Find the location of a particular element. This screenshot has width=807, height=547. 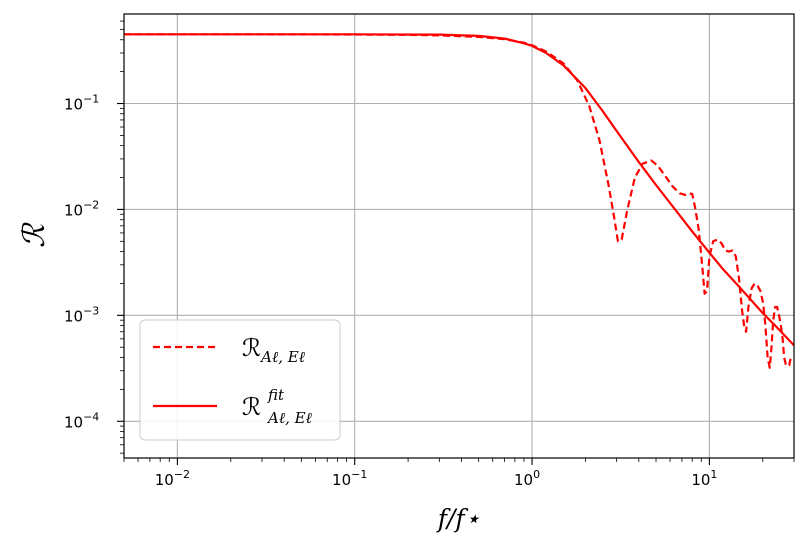

y-tick-label: 10⁻¹ is located at coordinates (81, 103).